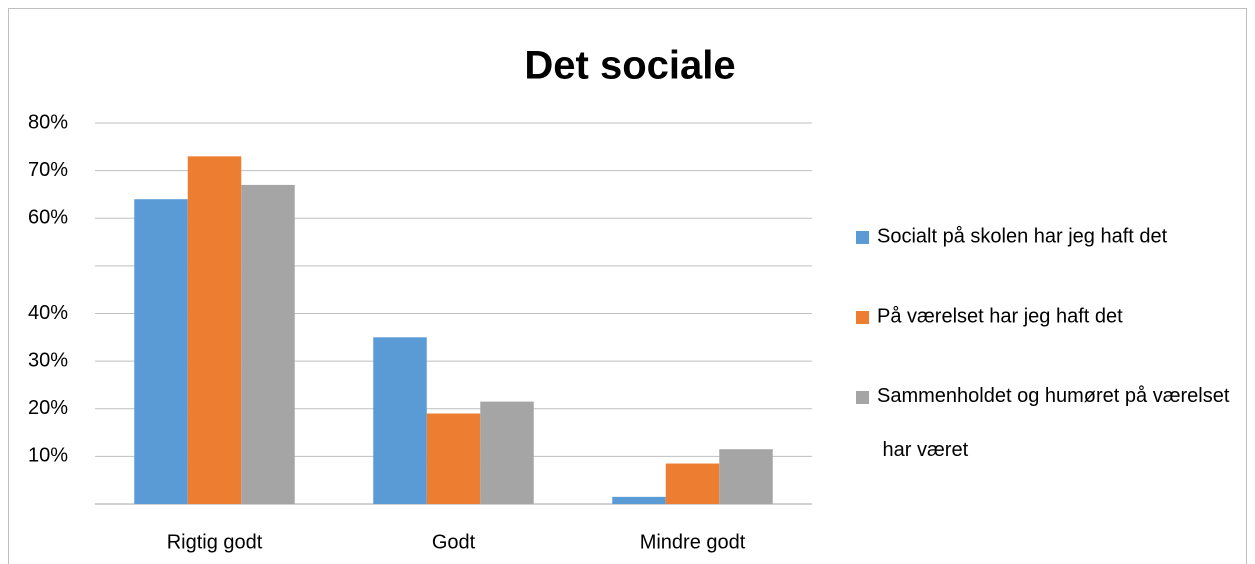  I want to click on y-tick-label: 10%, so click(48, 456).